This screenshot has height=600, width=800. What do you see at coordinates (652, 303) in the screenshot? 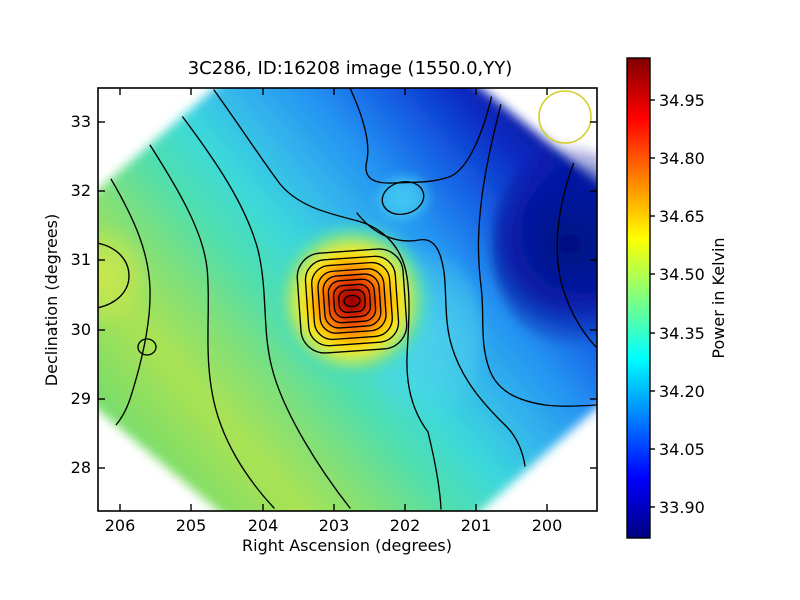
I see `colorbar-ticks` at bounding box center [652, 303].